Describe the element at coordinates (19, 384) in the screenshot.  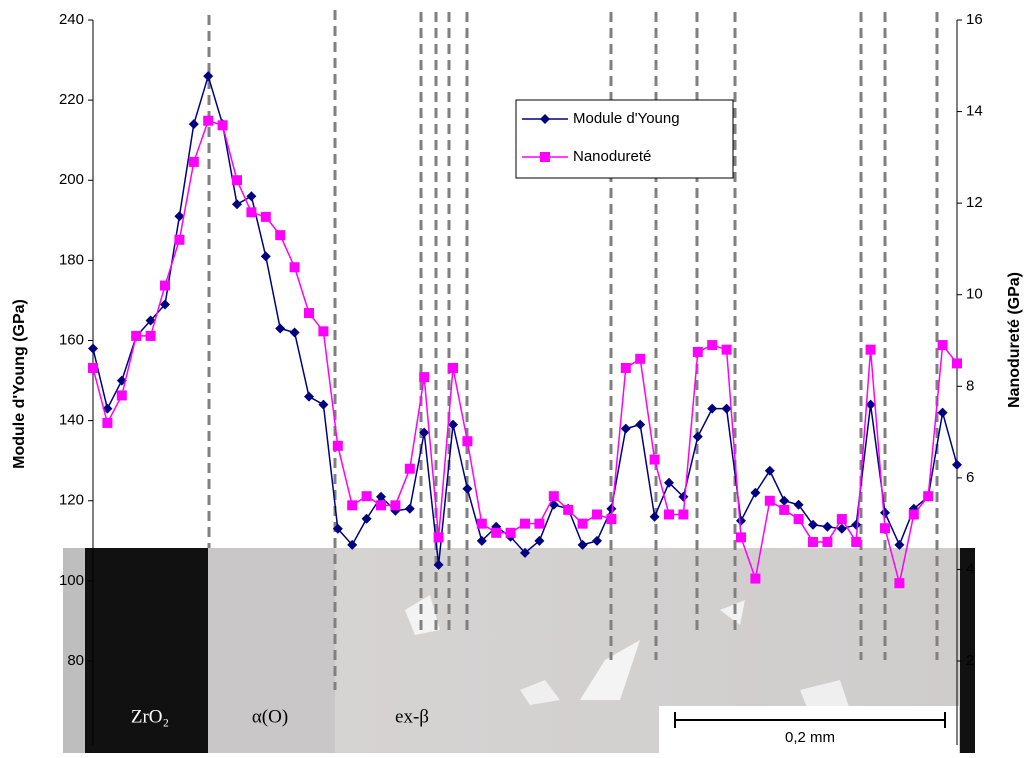
I see `y-axis-title: Module d'Young (GPa)` at that location.